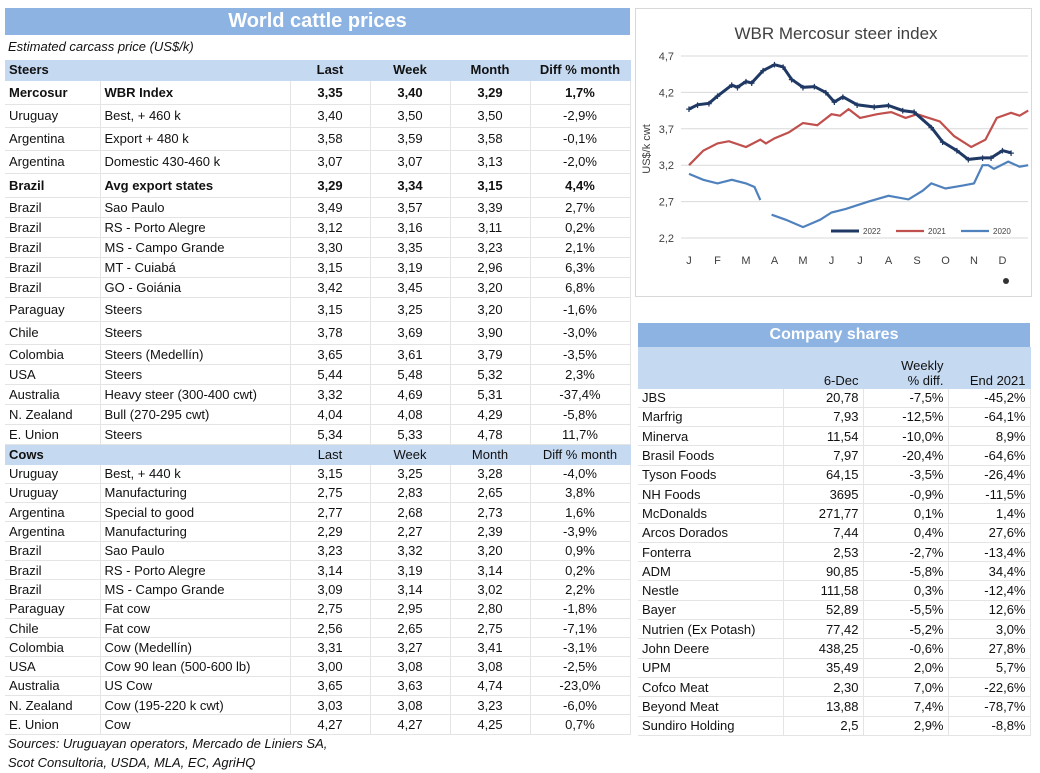  I want to click on sources-line-2: Scot Consultoria, USDA, MLA, EC, AgriHQ, so click(132, 762).